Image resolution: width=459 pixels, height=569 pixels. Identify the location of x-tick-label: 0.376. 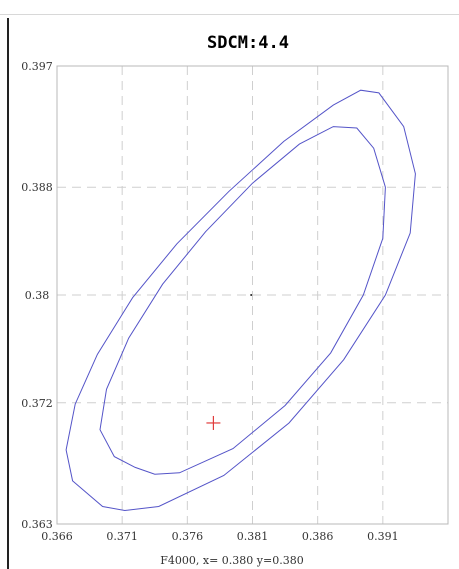
(188, 536).